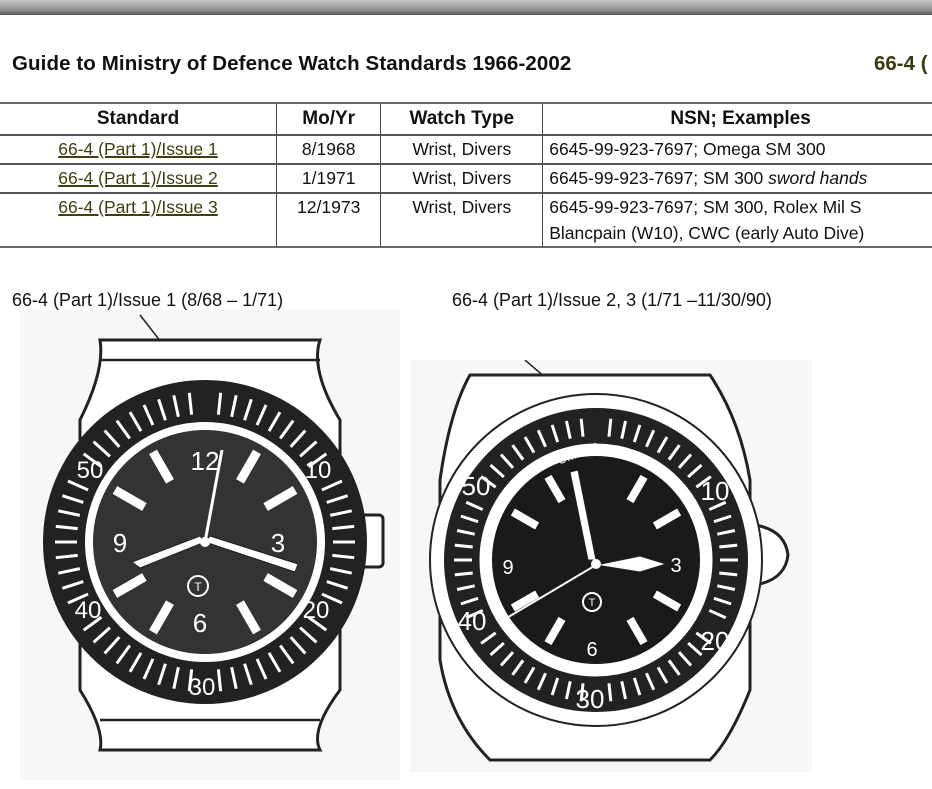  What do you see at coordinates (583, 515) in the screenshot?
I see `hour-hand` at bounding box center [583, 515].